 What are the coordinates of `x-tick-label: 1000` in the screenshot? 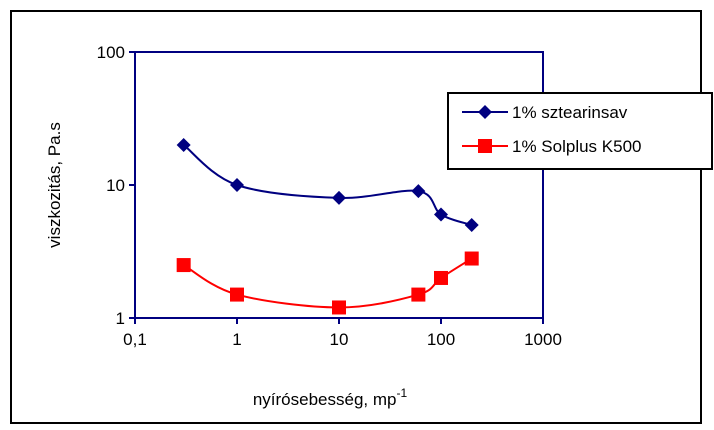 It's located at (543, 339).